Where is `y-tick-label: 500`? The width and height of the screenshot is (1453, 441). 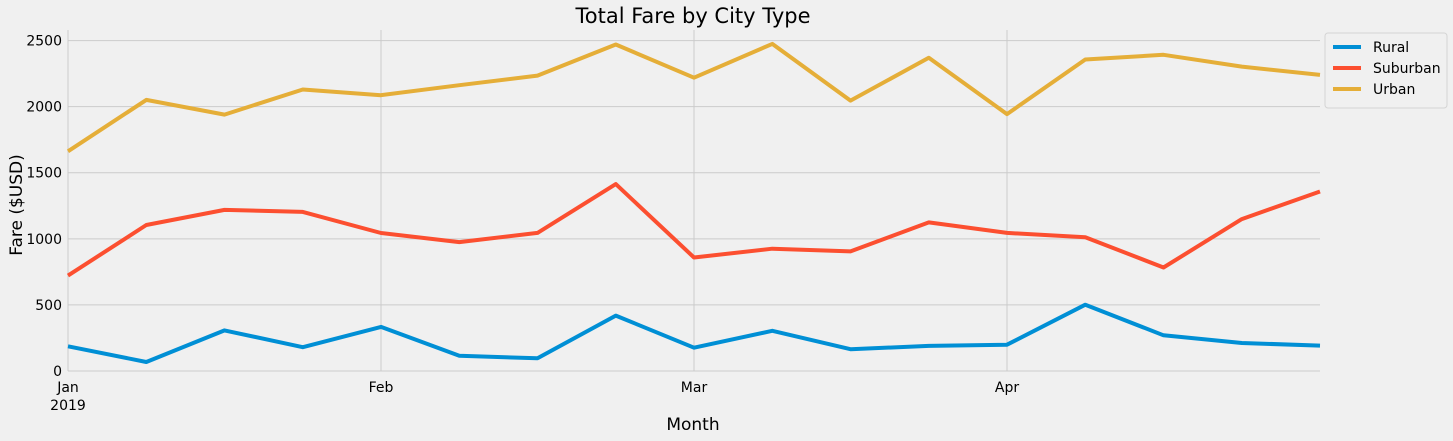 y-tick-label: 500 is located at coordinates (48, 306).